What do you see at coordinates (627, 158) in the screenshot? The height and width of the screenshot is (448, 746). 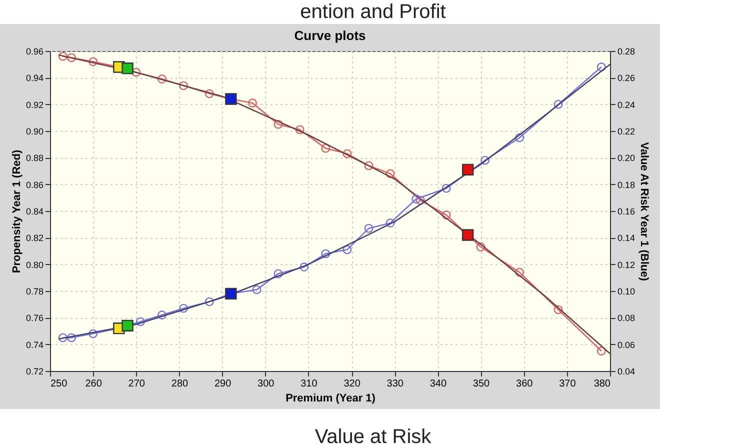 I see `y2-tick-label: 0.20` at bounding box center [627, 158].